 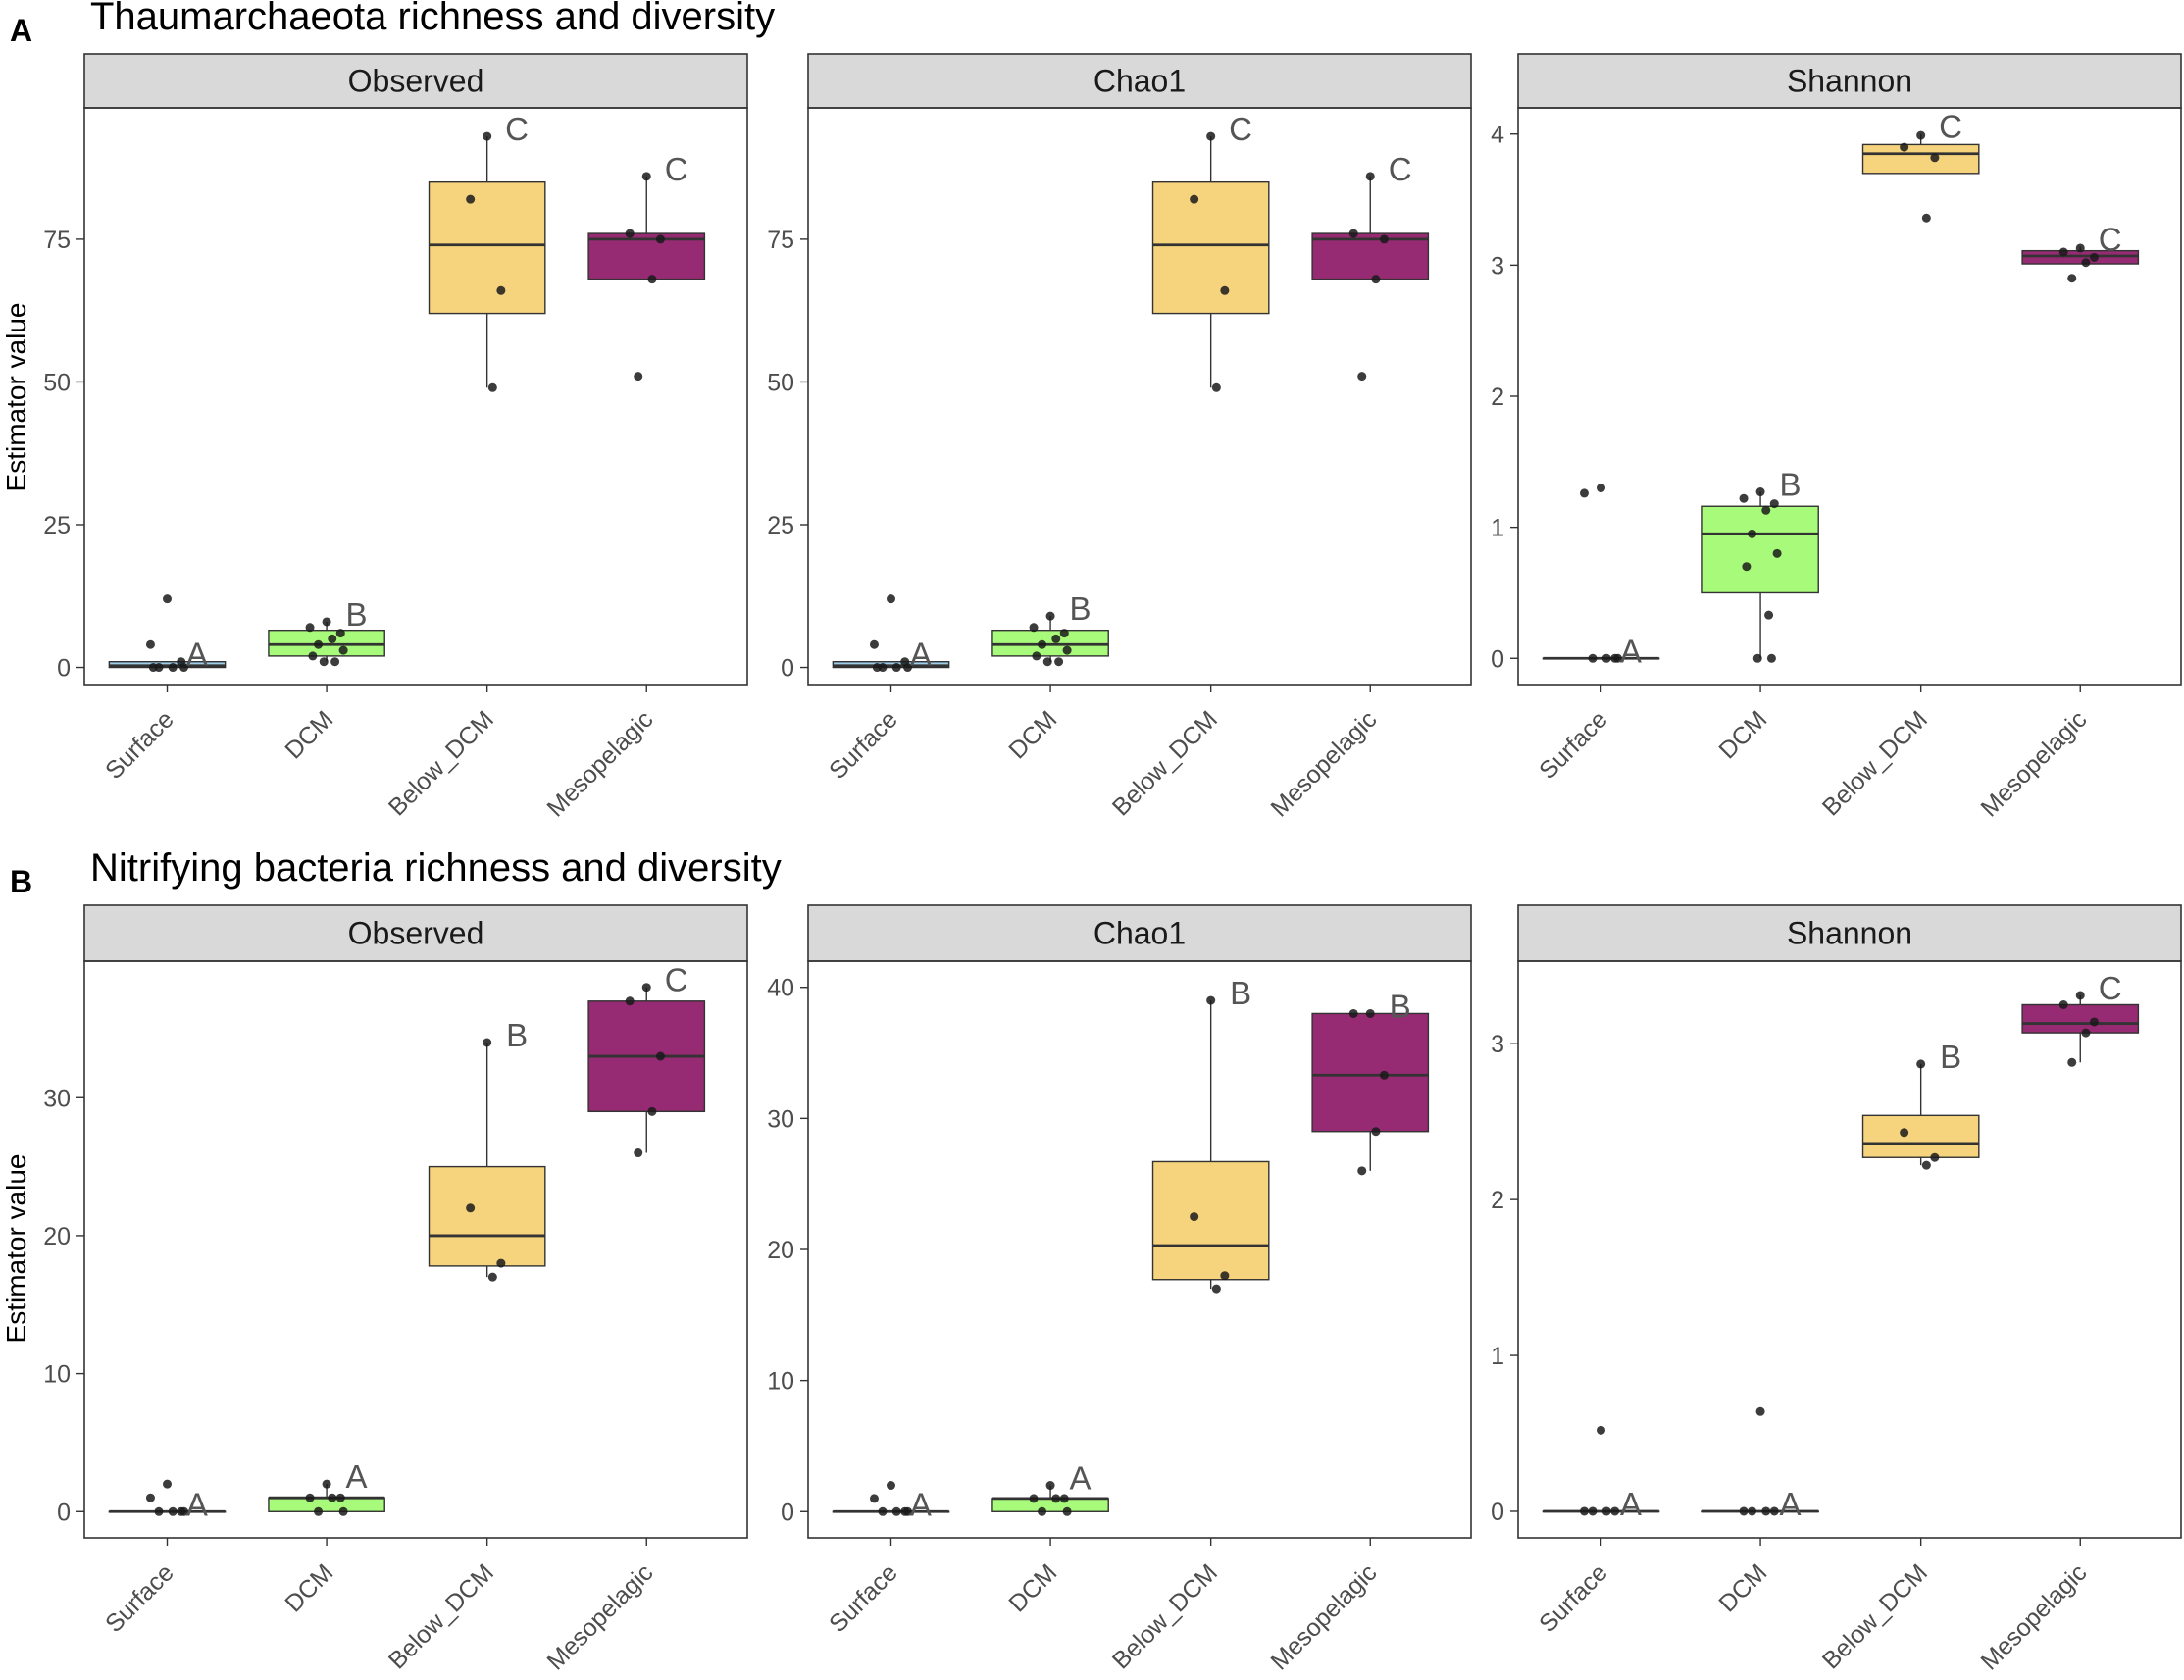 What do you see at coordinates (21, 30) in the screenshot?
I see `panel-label-a: A` at bounding box center [21, 30].